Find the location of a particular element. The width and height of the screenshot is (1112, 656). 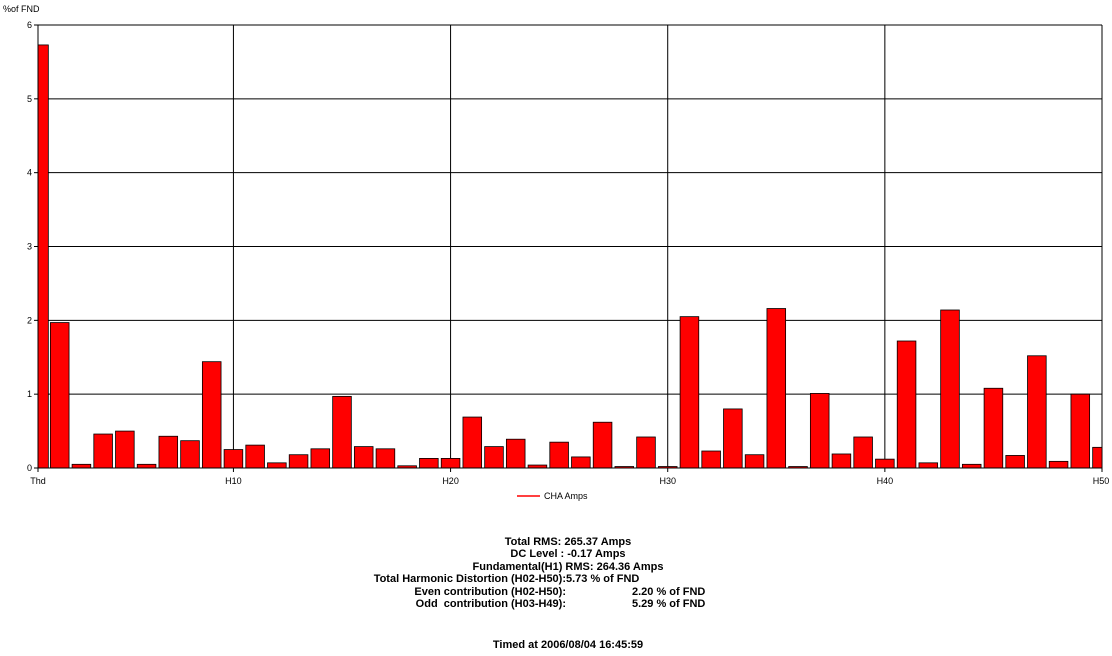

bar-h20 is located at coordinates (450, 463).